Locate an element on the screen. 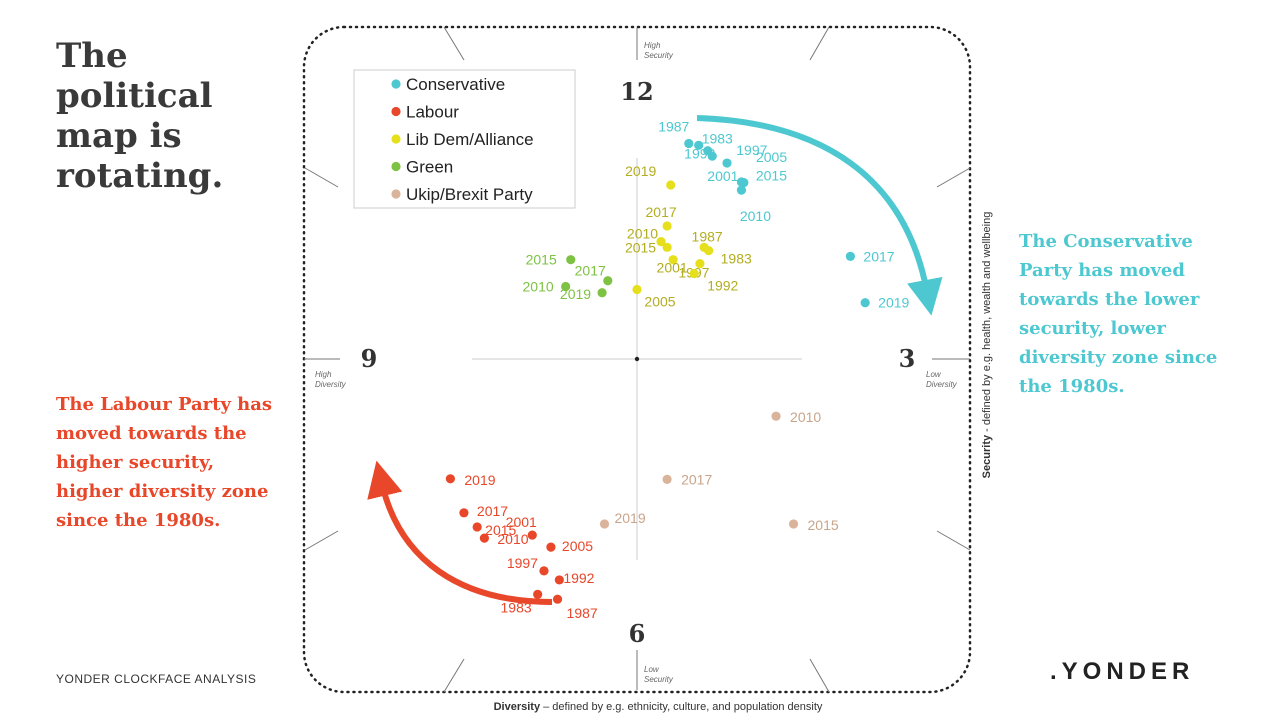 This screenshot has width=1280, height=720. legend-marker-conservative is located at coordinates (396, 84).